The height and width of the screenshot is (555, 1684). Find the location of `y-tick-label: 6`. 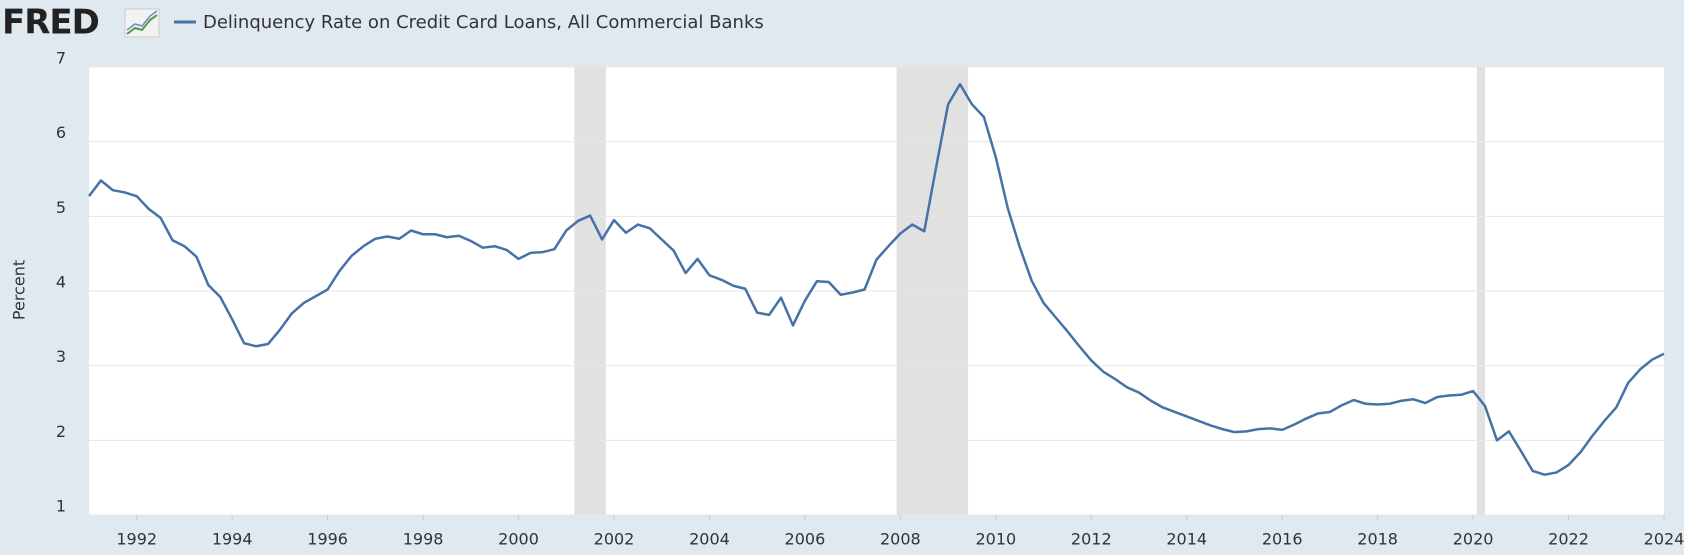

y-tick-label: 6 is located at coordinates (61, 132).